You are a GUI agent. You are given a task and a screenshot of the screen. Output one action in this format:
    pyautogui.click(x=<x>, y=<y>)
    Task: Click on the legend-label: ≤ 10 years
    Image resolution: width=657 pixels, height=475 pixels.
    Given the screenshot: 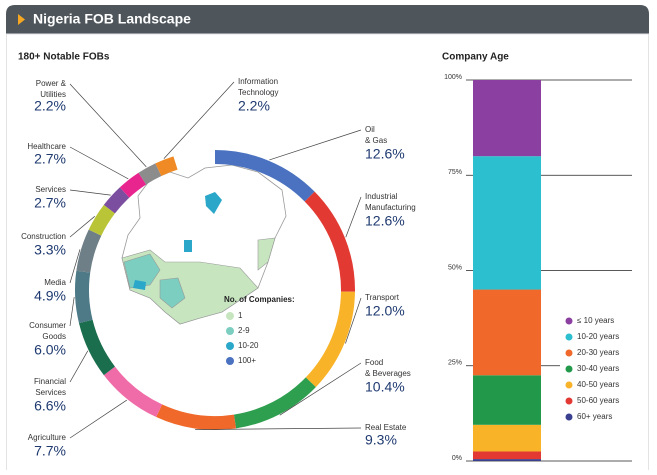 What is the action you would take?
    pyautogui.click(x=595, y=320)
    